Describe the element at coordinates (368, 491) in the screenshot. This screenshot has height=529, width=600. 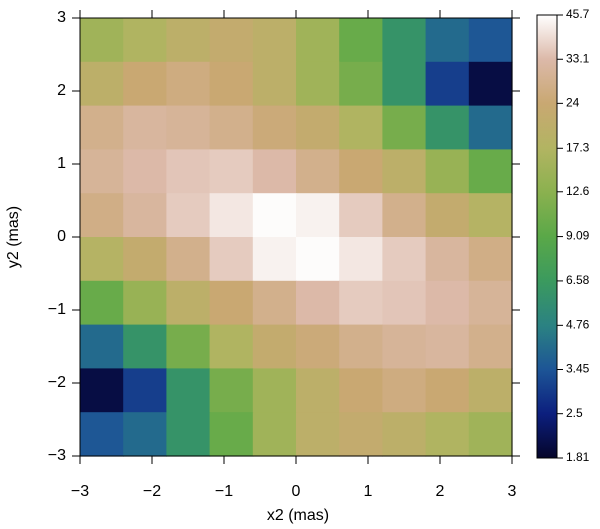
I see `x-tick-label: 1` at that location.